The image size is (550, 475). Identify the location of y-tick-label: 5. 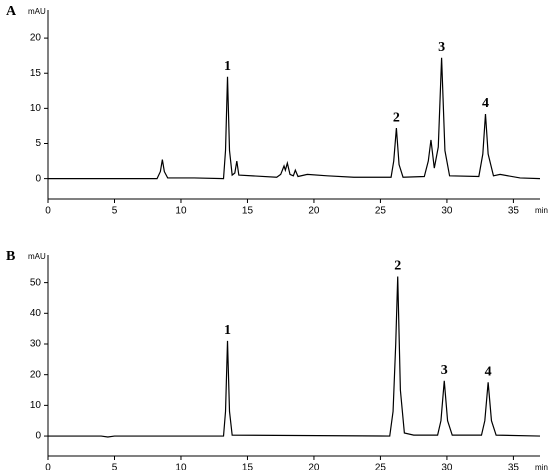
(38, 143).